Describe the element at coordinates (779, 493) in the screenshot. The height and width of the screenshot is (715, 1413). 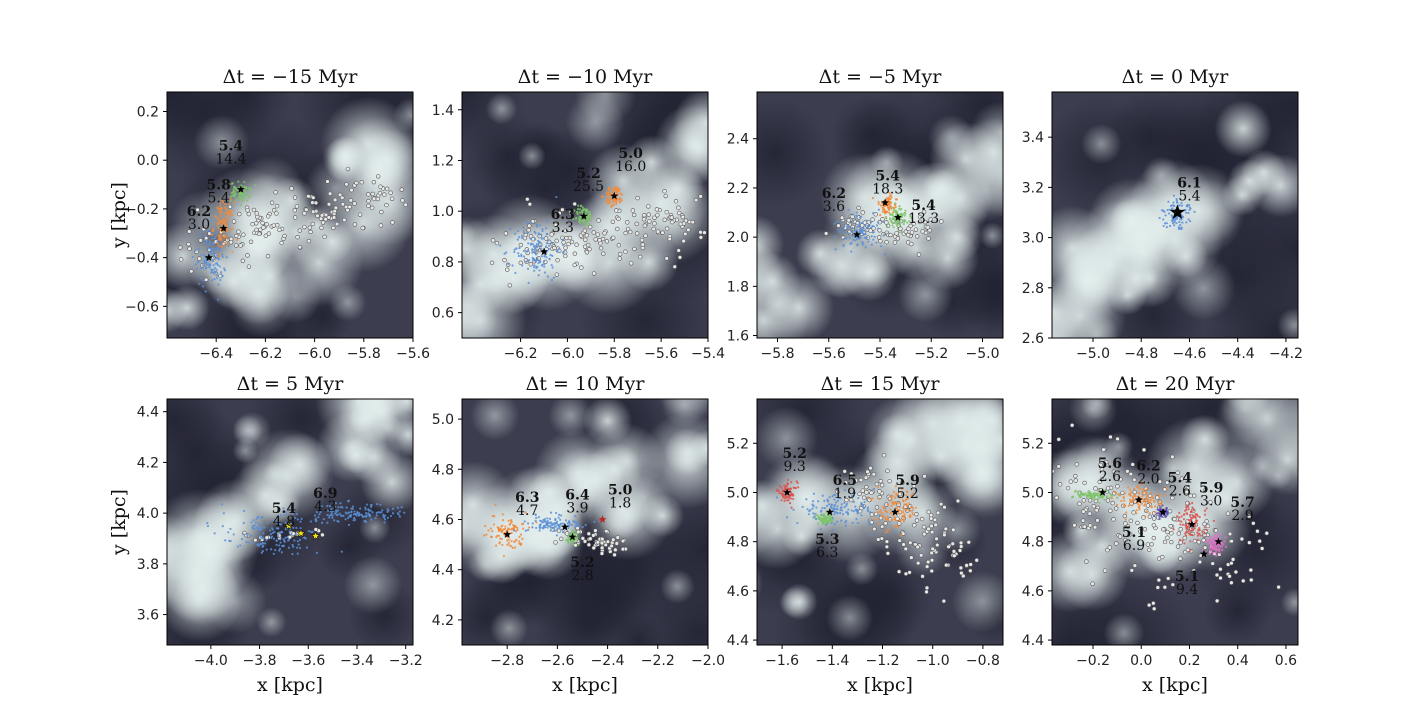
I see `cluster-particle-red` at that location.